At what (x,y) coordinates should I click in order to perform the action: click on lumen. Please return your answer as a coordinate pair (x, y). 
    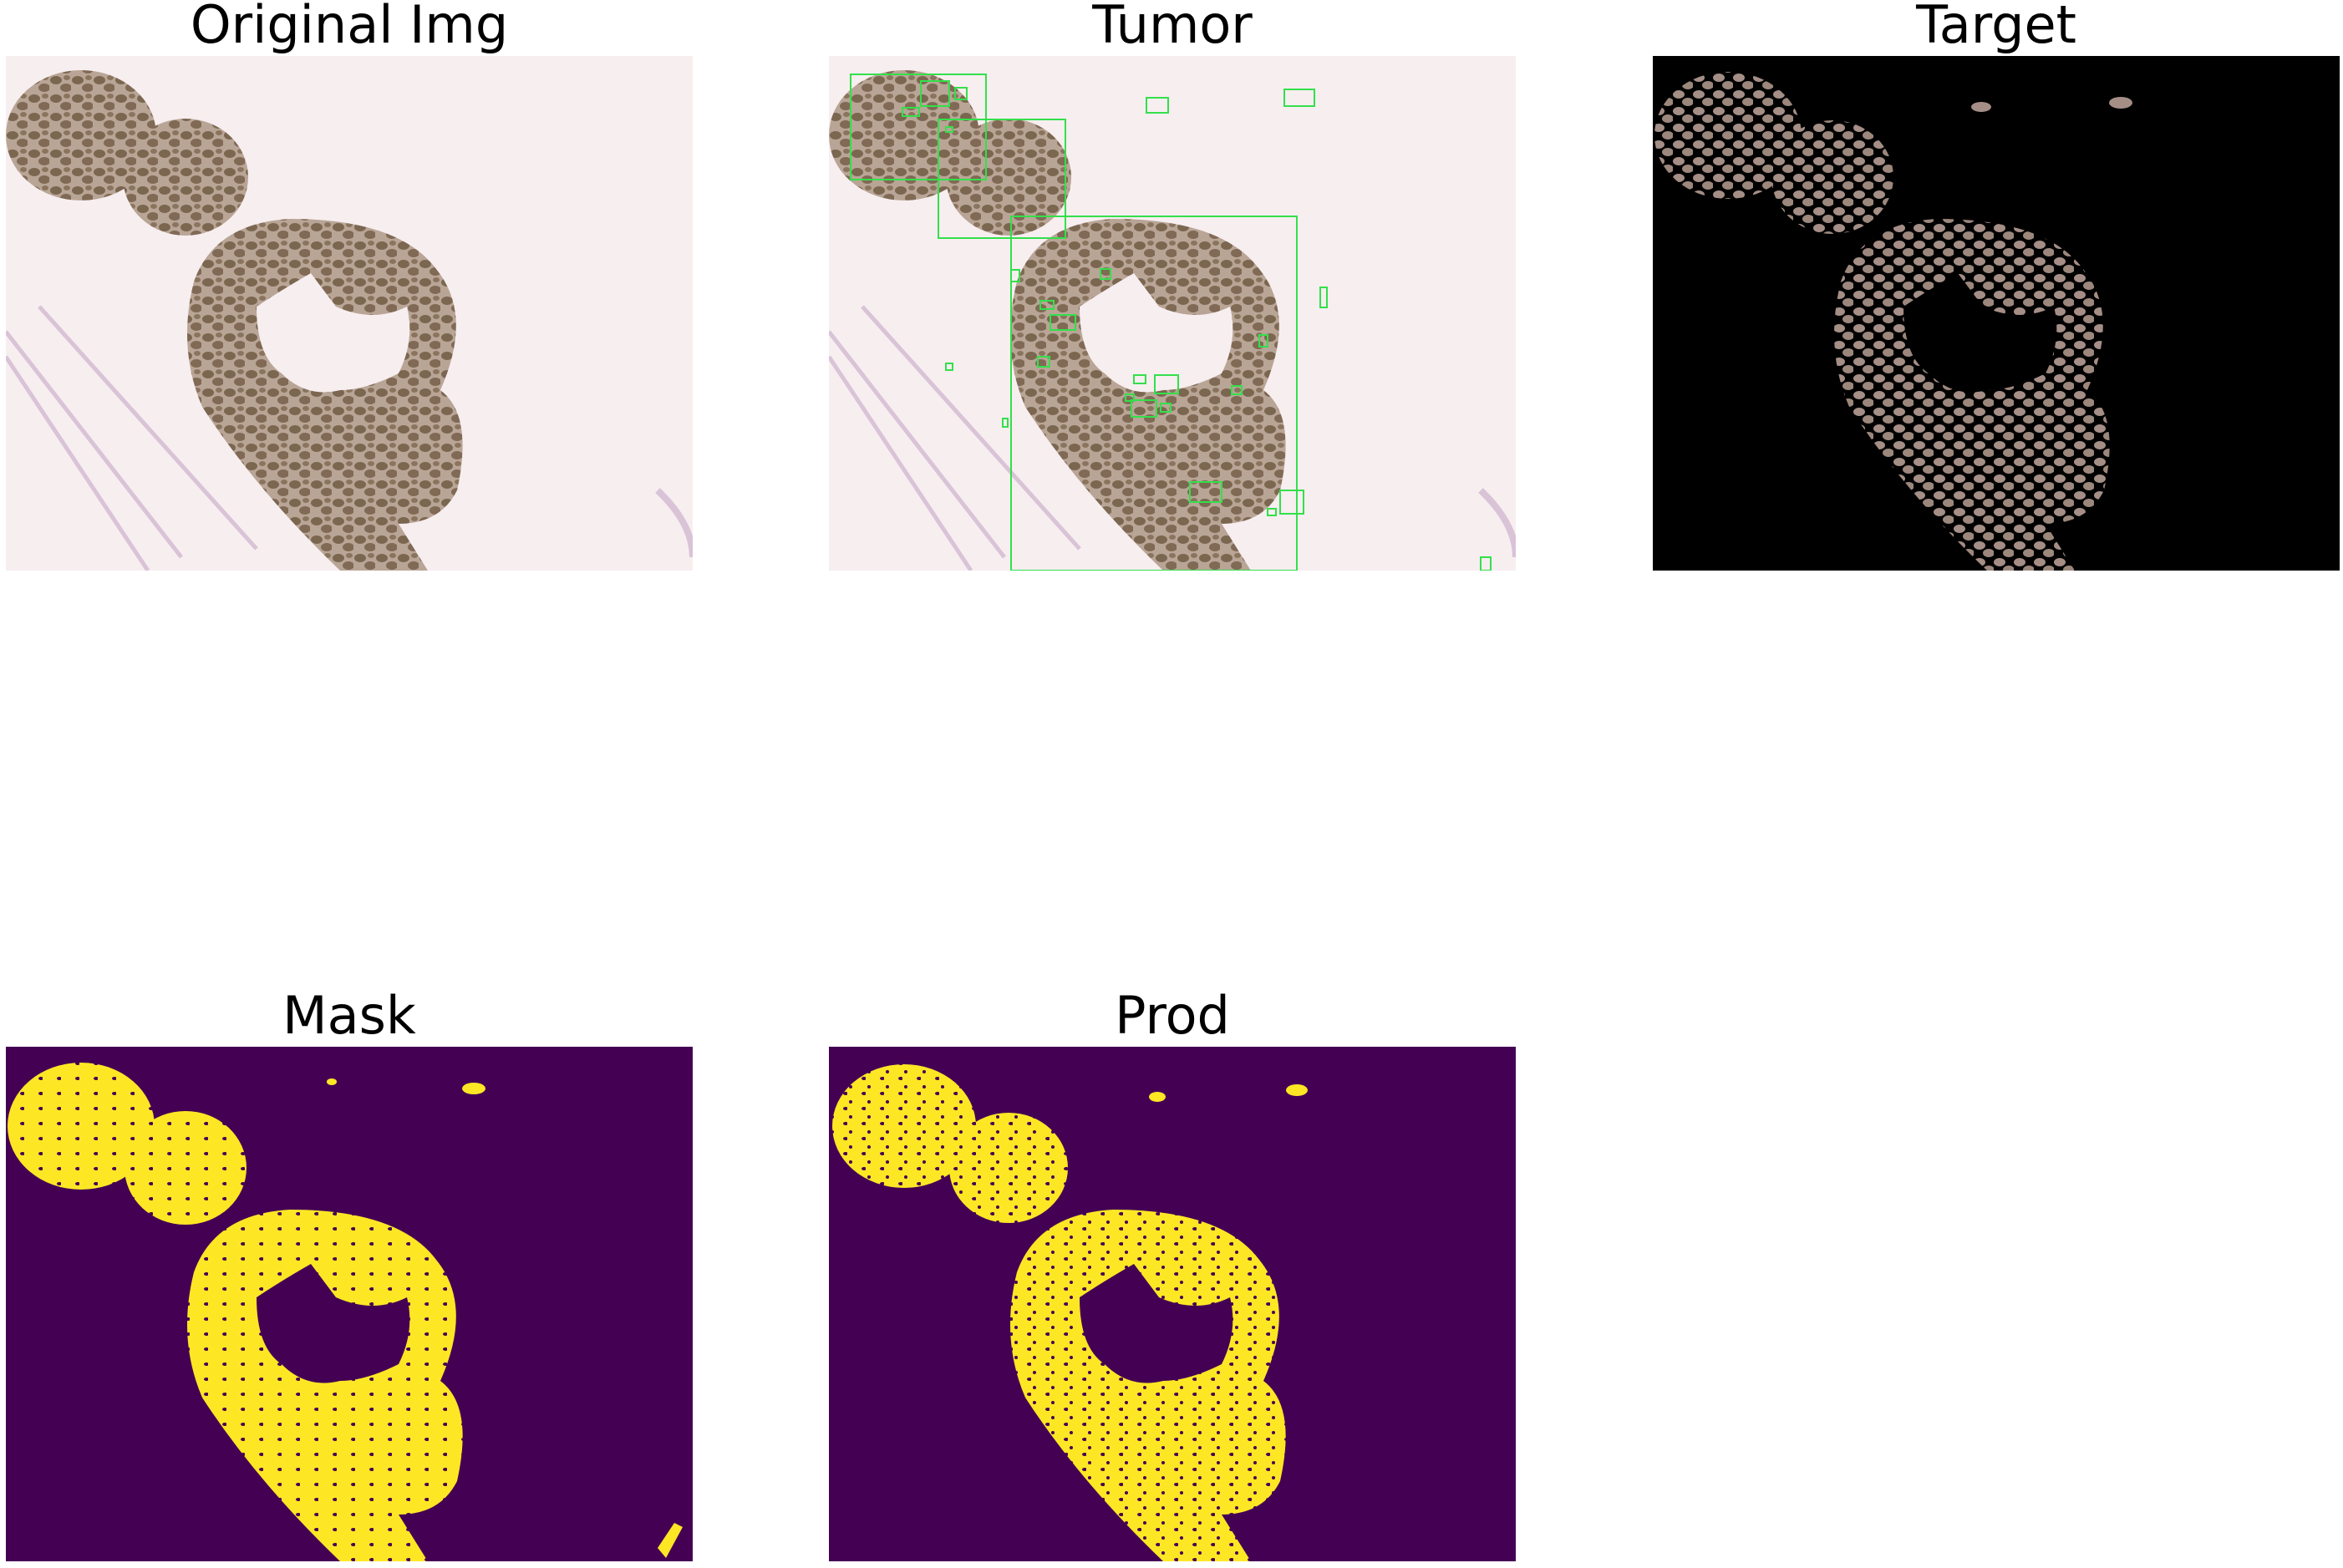
    Looking at the image, I should click on (333, 333).